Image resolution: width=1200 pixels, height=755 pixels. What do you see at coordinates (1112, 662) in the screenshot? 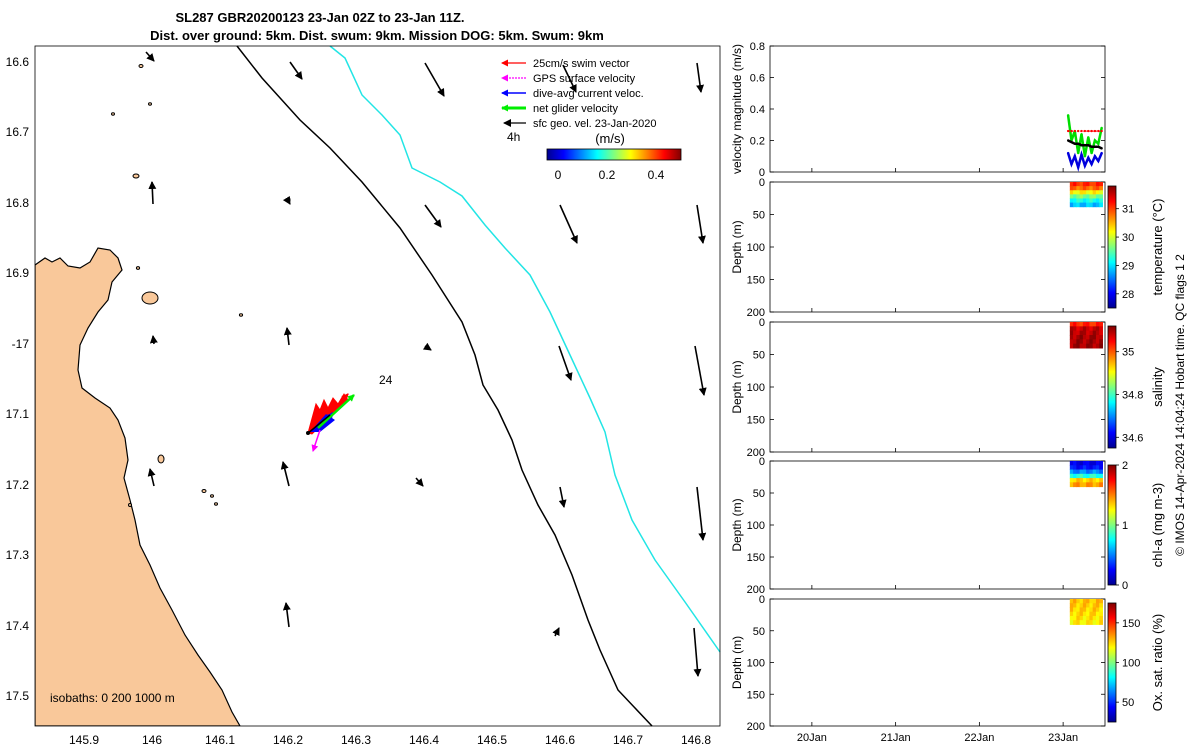
I see `colorbar` at bounding box center [1112, 662].